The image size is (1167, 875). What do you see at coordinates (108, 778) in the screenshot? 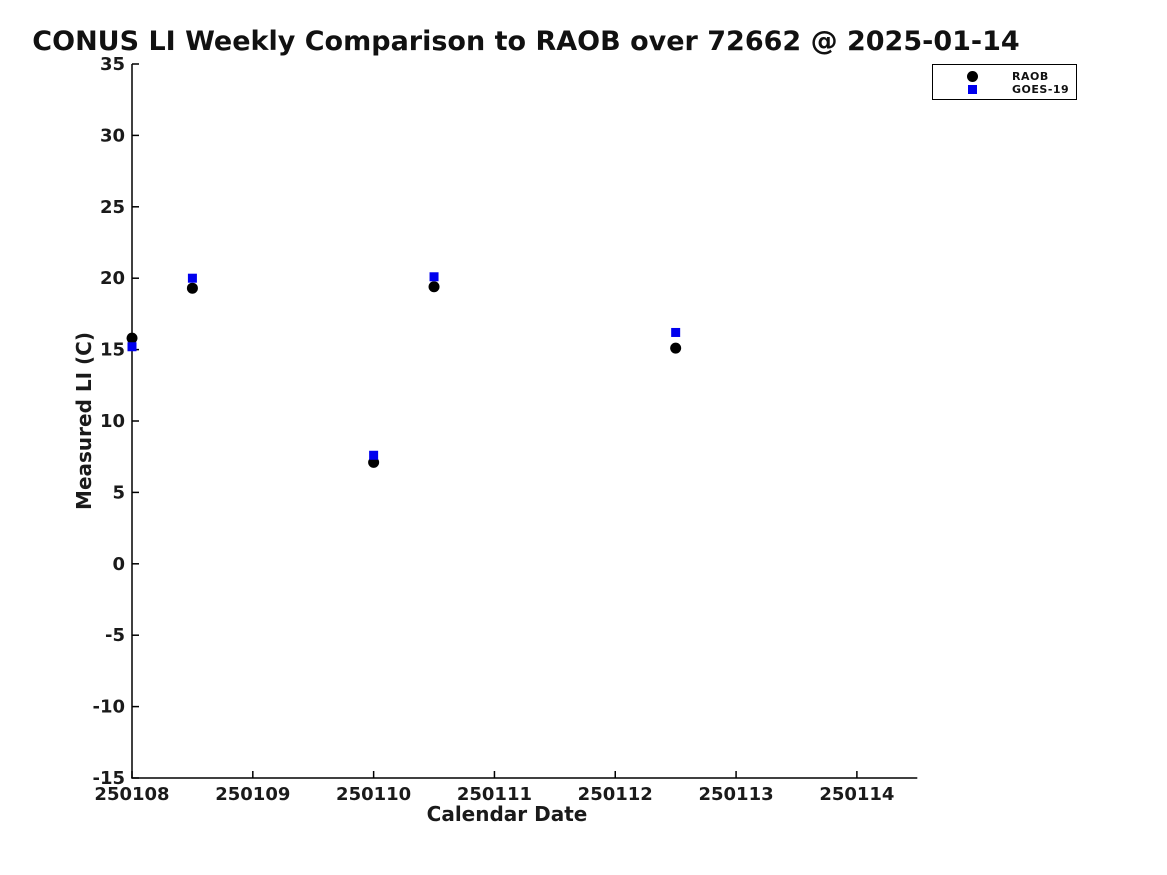
I see `y-tick-label: -15` at bounding box center [108, 778].